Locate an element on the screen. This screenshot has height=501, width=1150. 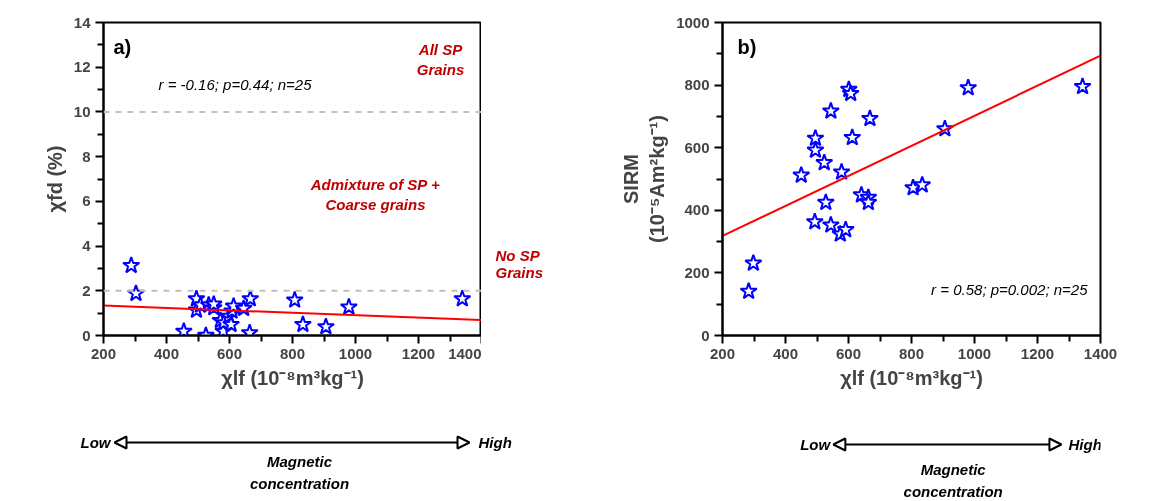
y-tick-label: 800 is located at coordinates (697, 85).